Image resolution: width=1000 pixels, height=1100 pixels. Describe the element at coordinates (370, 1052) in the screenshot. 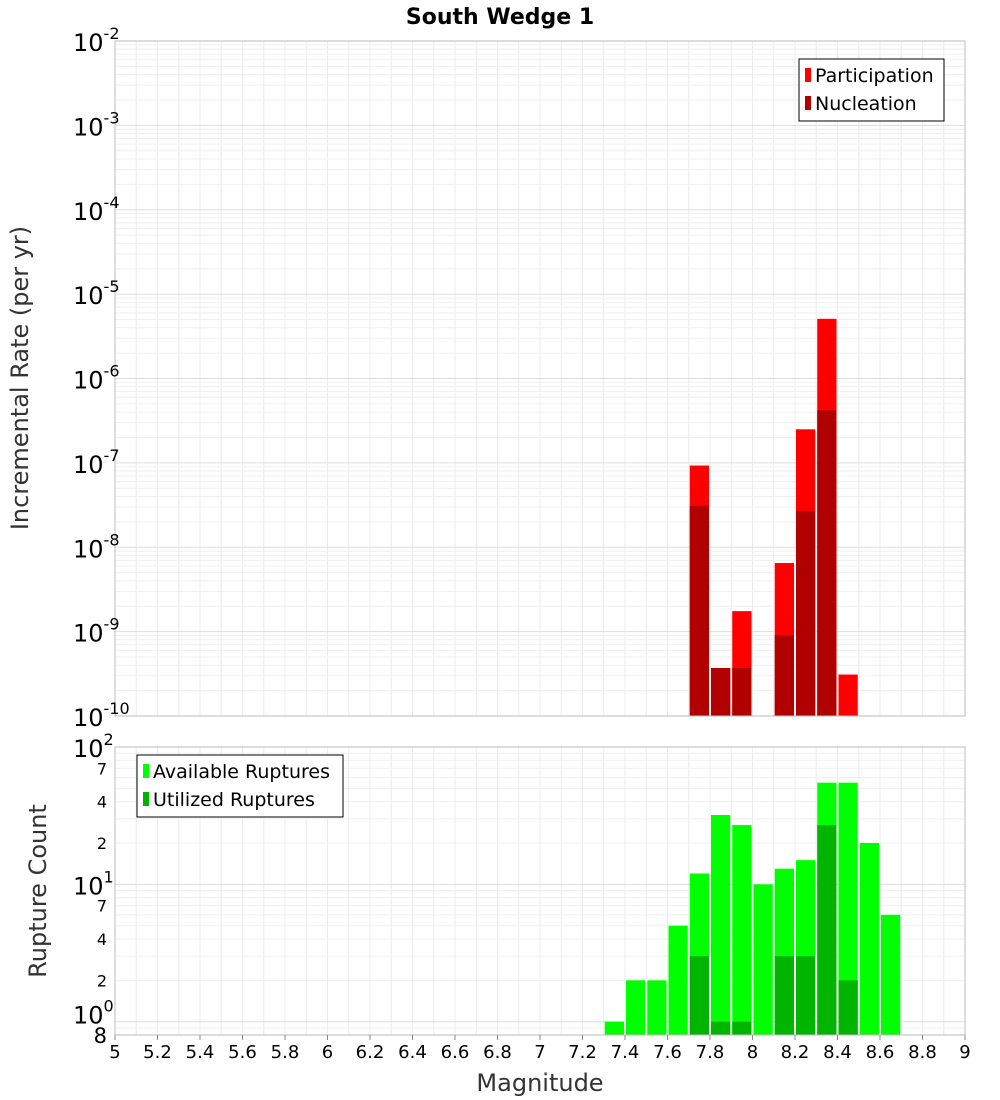

I see `x-tick-label: 6.2` at that location.